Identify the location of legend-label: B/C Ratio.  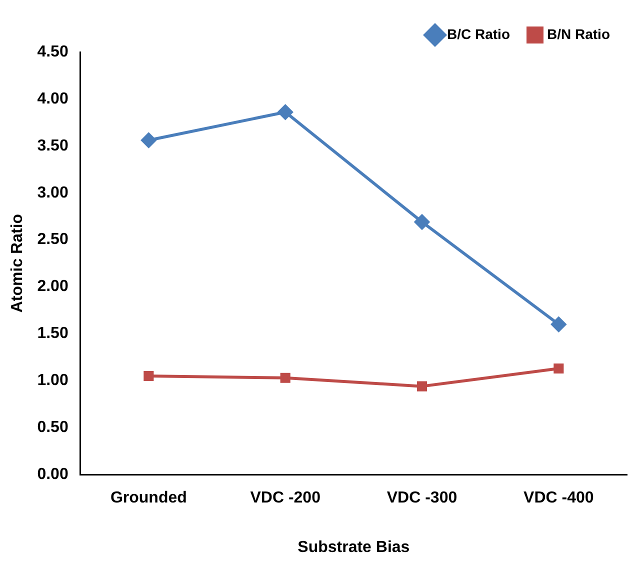
(478, 34).